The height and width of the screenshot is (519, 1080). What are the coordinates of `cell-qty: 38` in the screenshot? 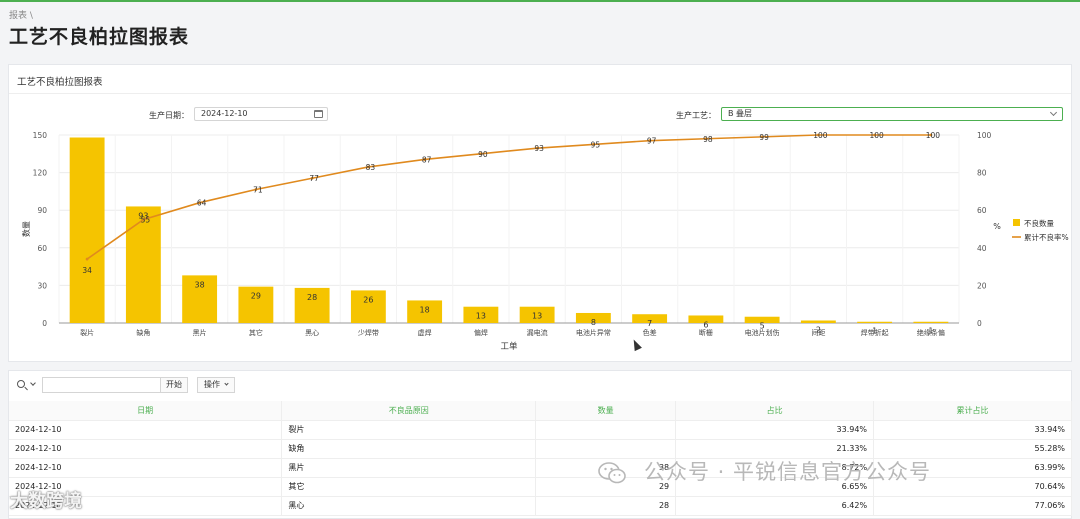 It's located at (606, 468).